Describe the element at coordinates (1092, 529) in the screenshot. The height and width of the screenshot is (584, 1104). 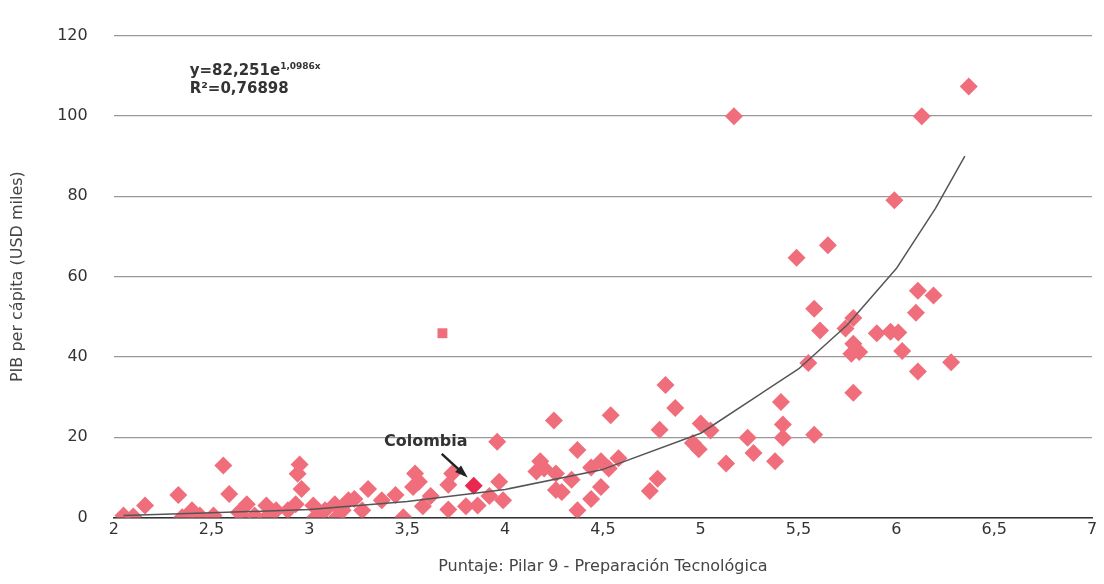
I see `x-tick-label: 7` at that location.